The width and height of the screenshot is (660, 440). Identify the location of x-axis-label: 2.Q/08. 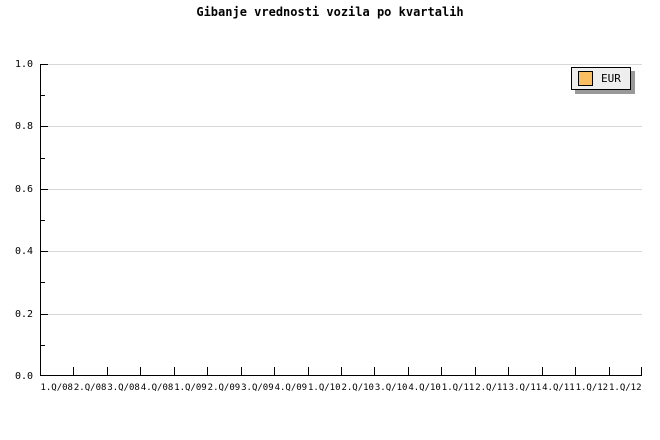
(90, 388).